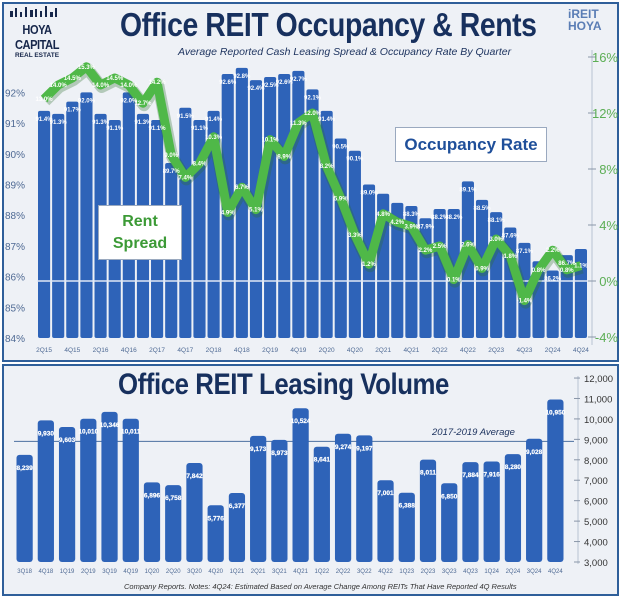 This screenshot has height=598, width=624. I want to click on average-line-label: 2017-2019 Average, so click(473, 432).